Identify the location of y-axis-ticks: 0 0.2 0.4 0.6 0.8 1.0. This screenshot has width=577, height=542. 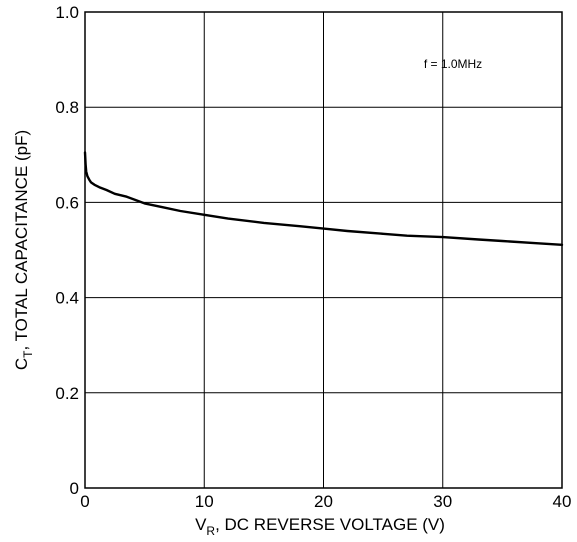
(67, 250).